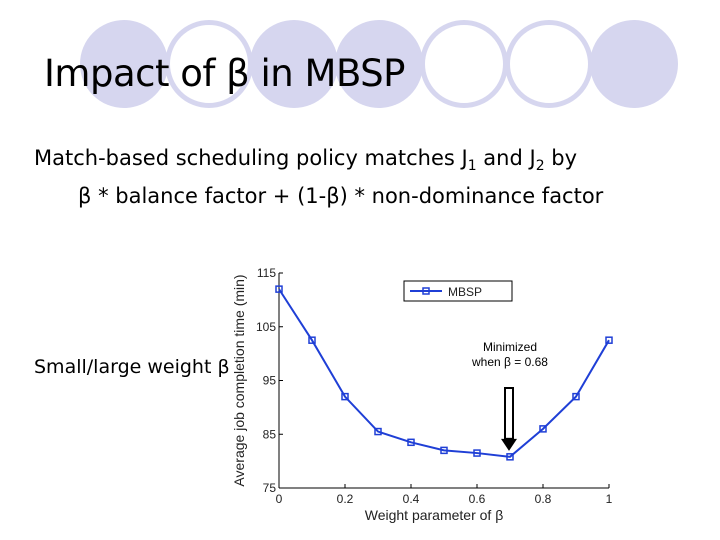  What do you see at coordinates (444, 373) in the screenshot?
I see `series-line-mbsp` at bounding box center [444, 373].